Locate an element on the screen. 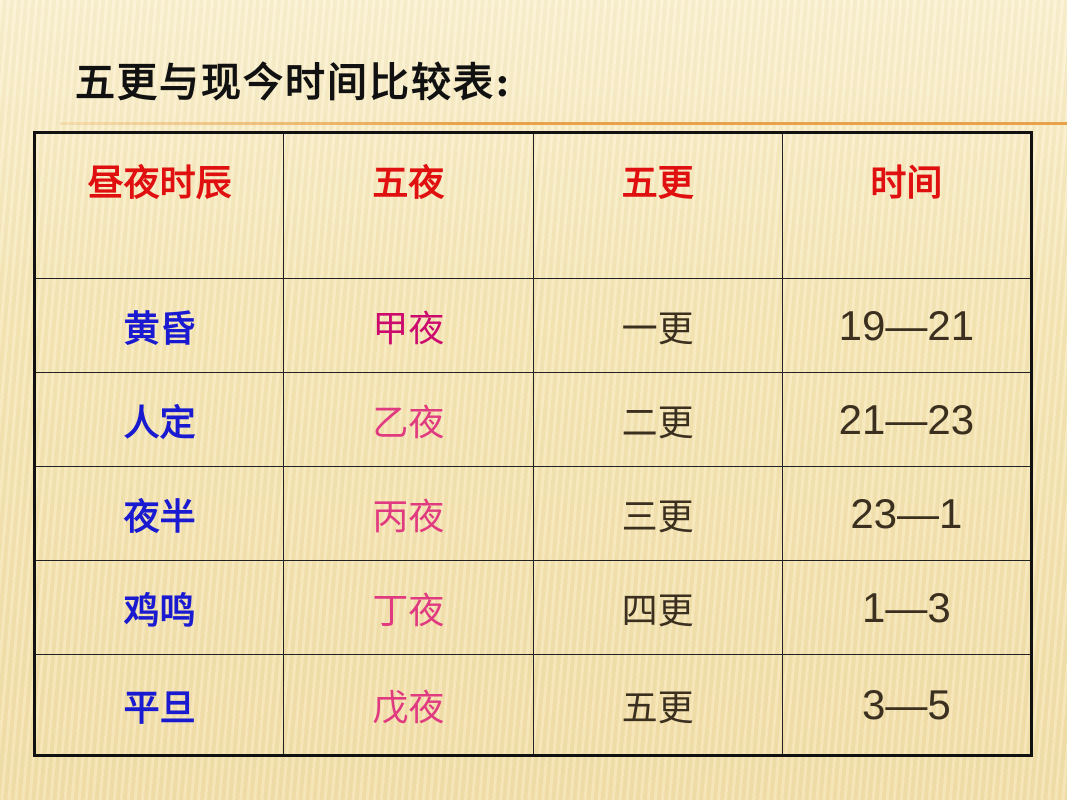  table-row: 平旦 戊夜 五更 3—5 is located at coordinates (533, 705).